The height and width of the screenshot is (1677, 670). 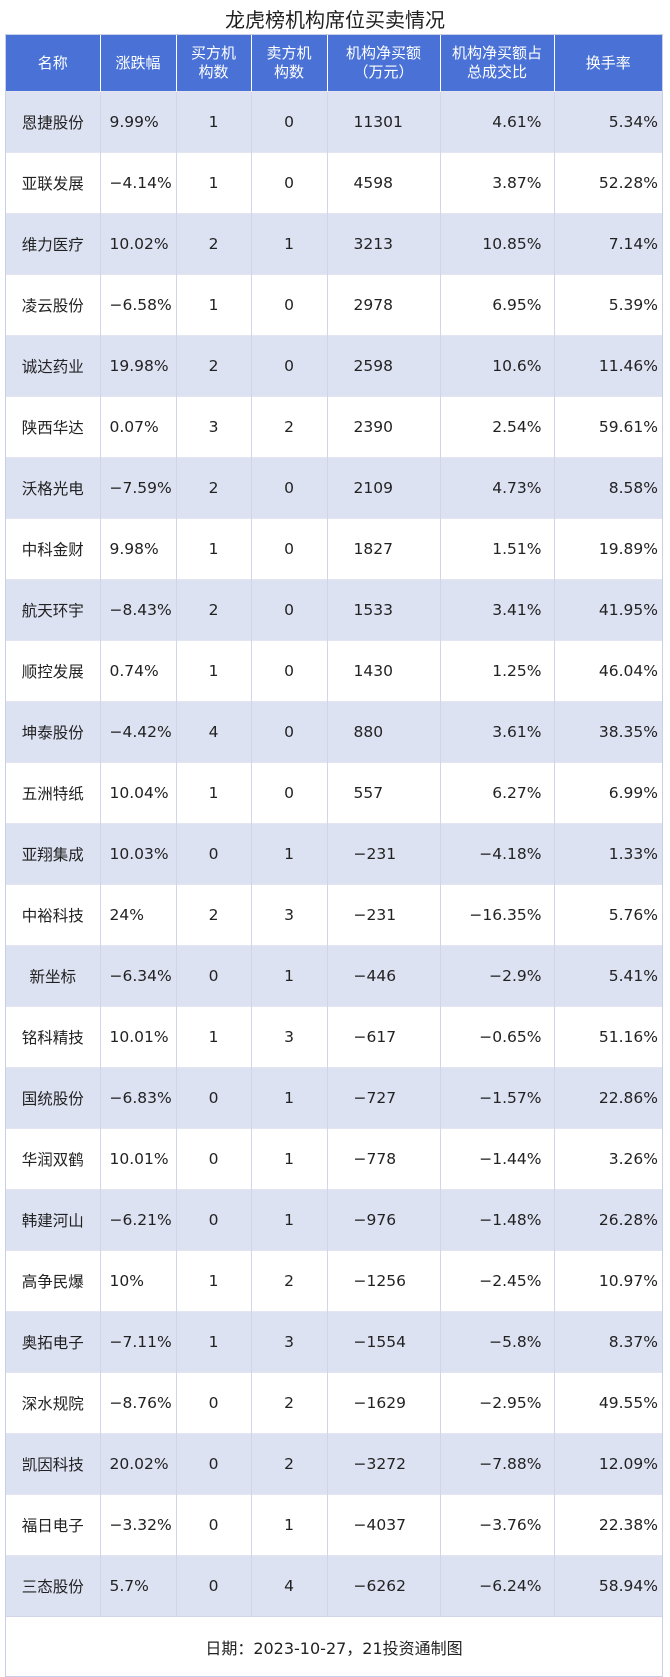 I want to click on table-row: 陕西华达 0.07% 3 2 2390 2.54% 59.61%, so click(x=334, y=427).